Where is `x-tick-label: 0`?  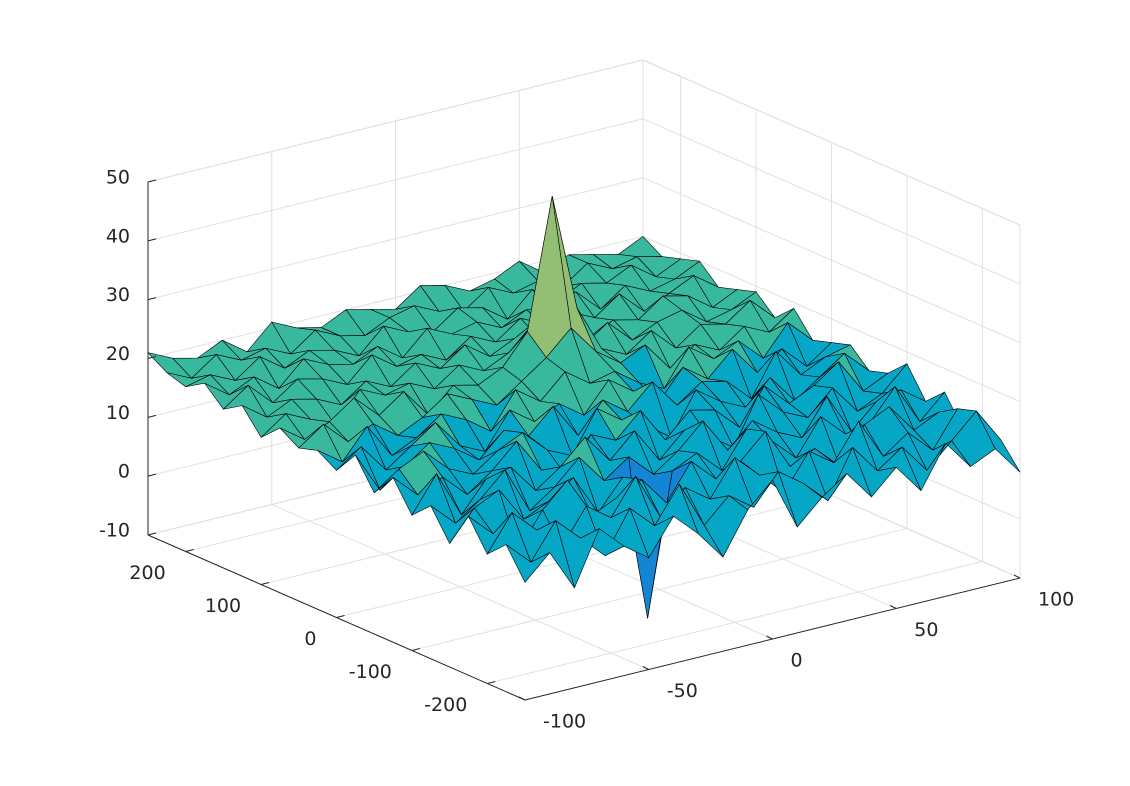 x-tick-label: 0 is located at coordinates (797, 661).